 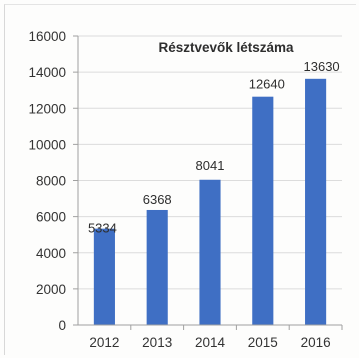 I want to click on bar-2012, so click(x=104, y=276).